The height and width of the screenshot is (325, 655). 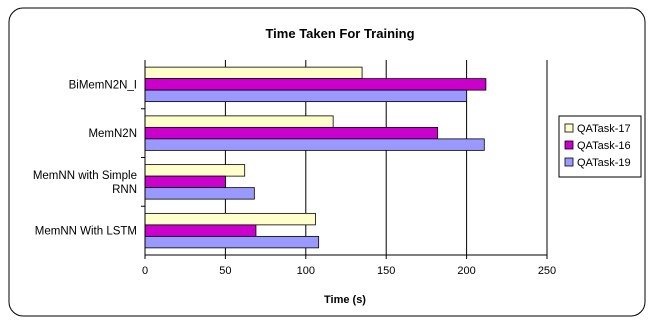 What do you see at coordinates (86, 232) in the screenshot?
I see `category-label: MemNN With LSTM` at bounding box center [86, 232].